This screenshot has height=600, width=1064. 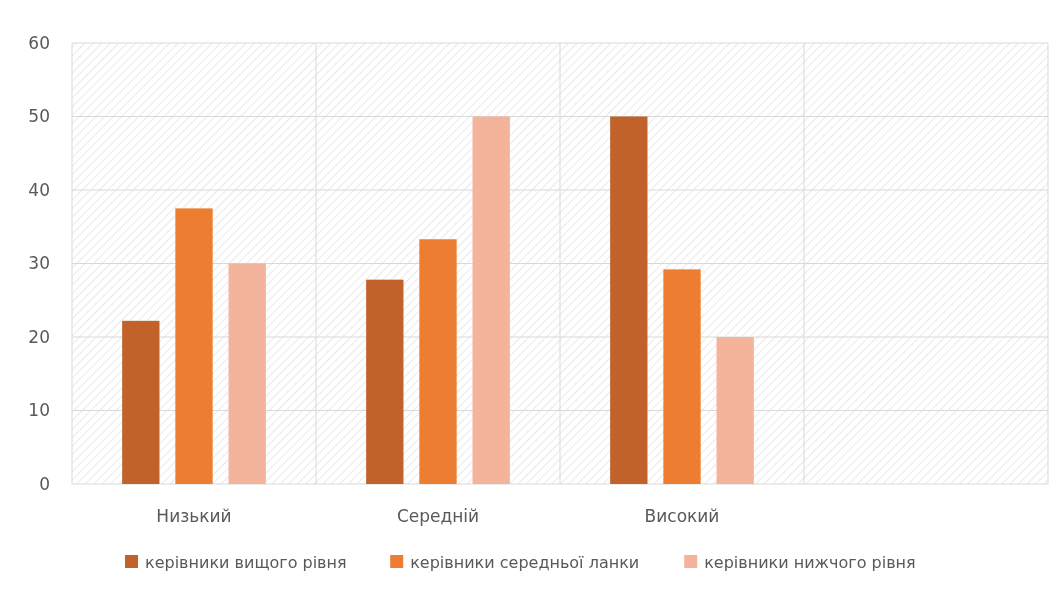 I want to click on y-tick-label: 10, so click(x=39, y=410).